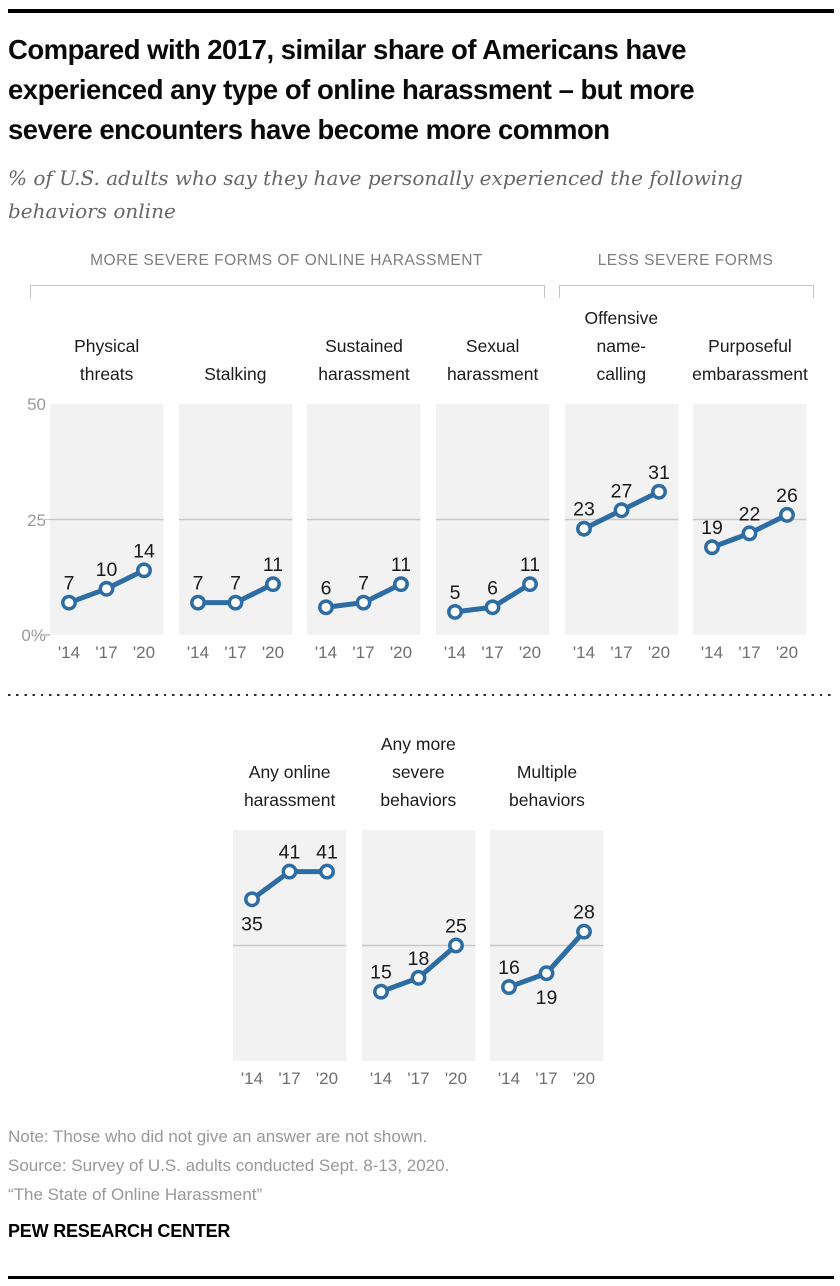  What do you see at coordinates (381, 973) in the screenshot?
I see `data-point-label: 15` at bounding box center [381, 973].